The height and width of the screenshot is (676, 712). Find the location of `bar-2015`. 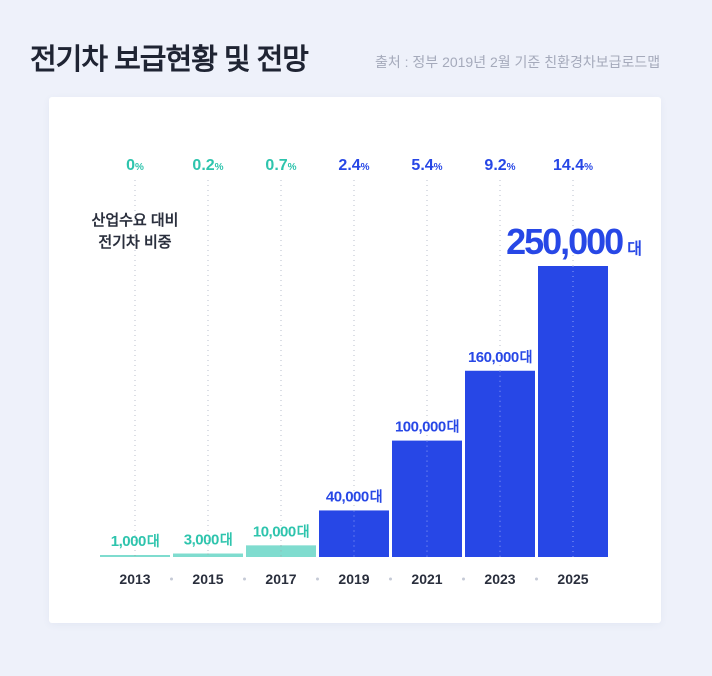

bar-2015 is located at coordinates (208, 555).